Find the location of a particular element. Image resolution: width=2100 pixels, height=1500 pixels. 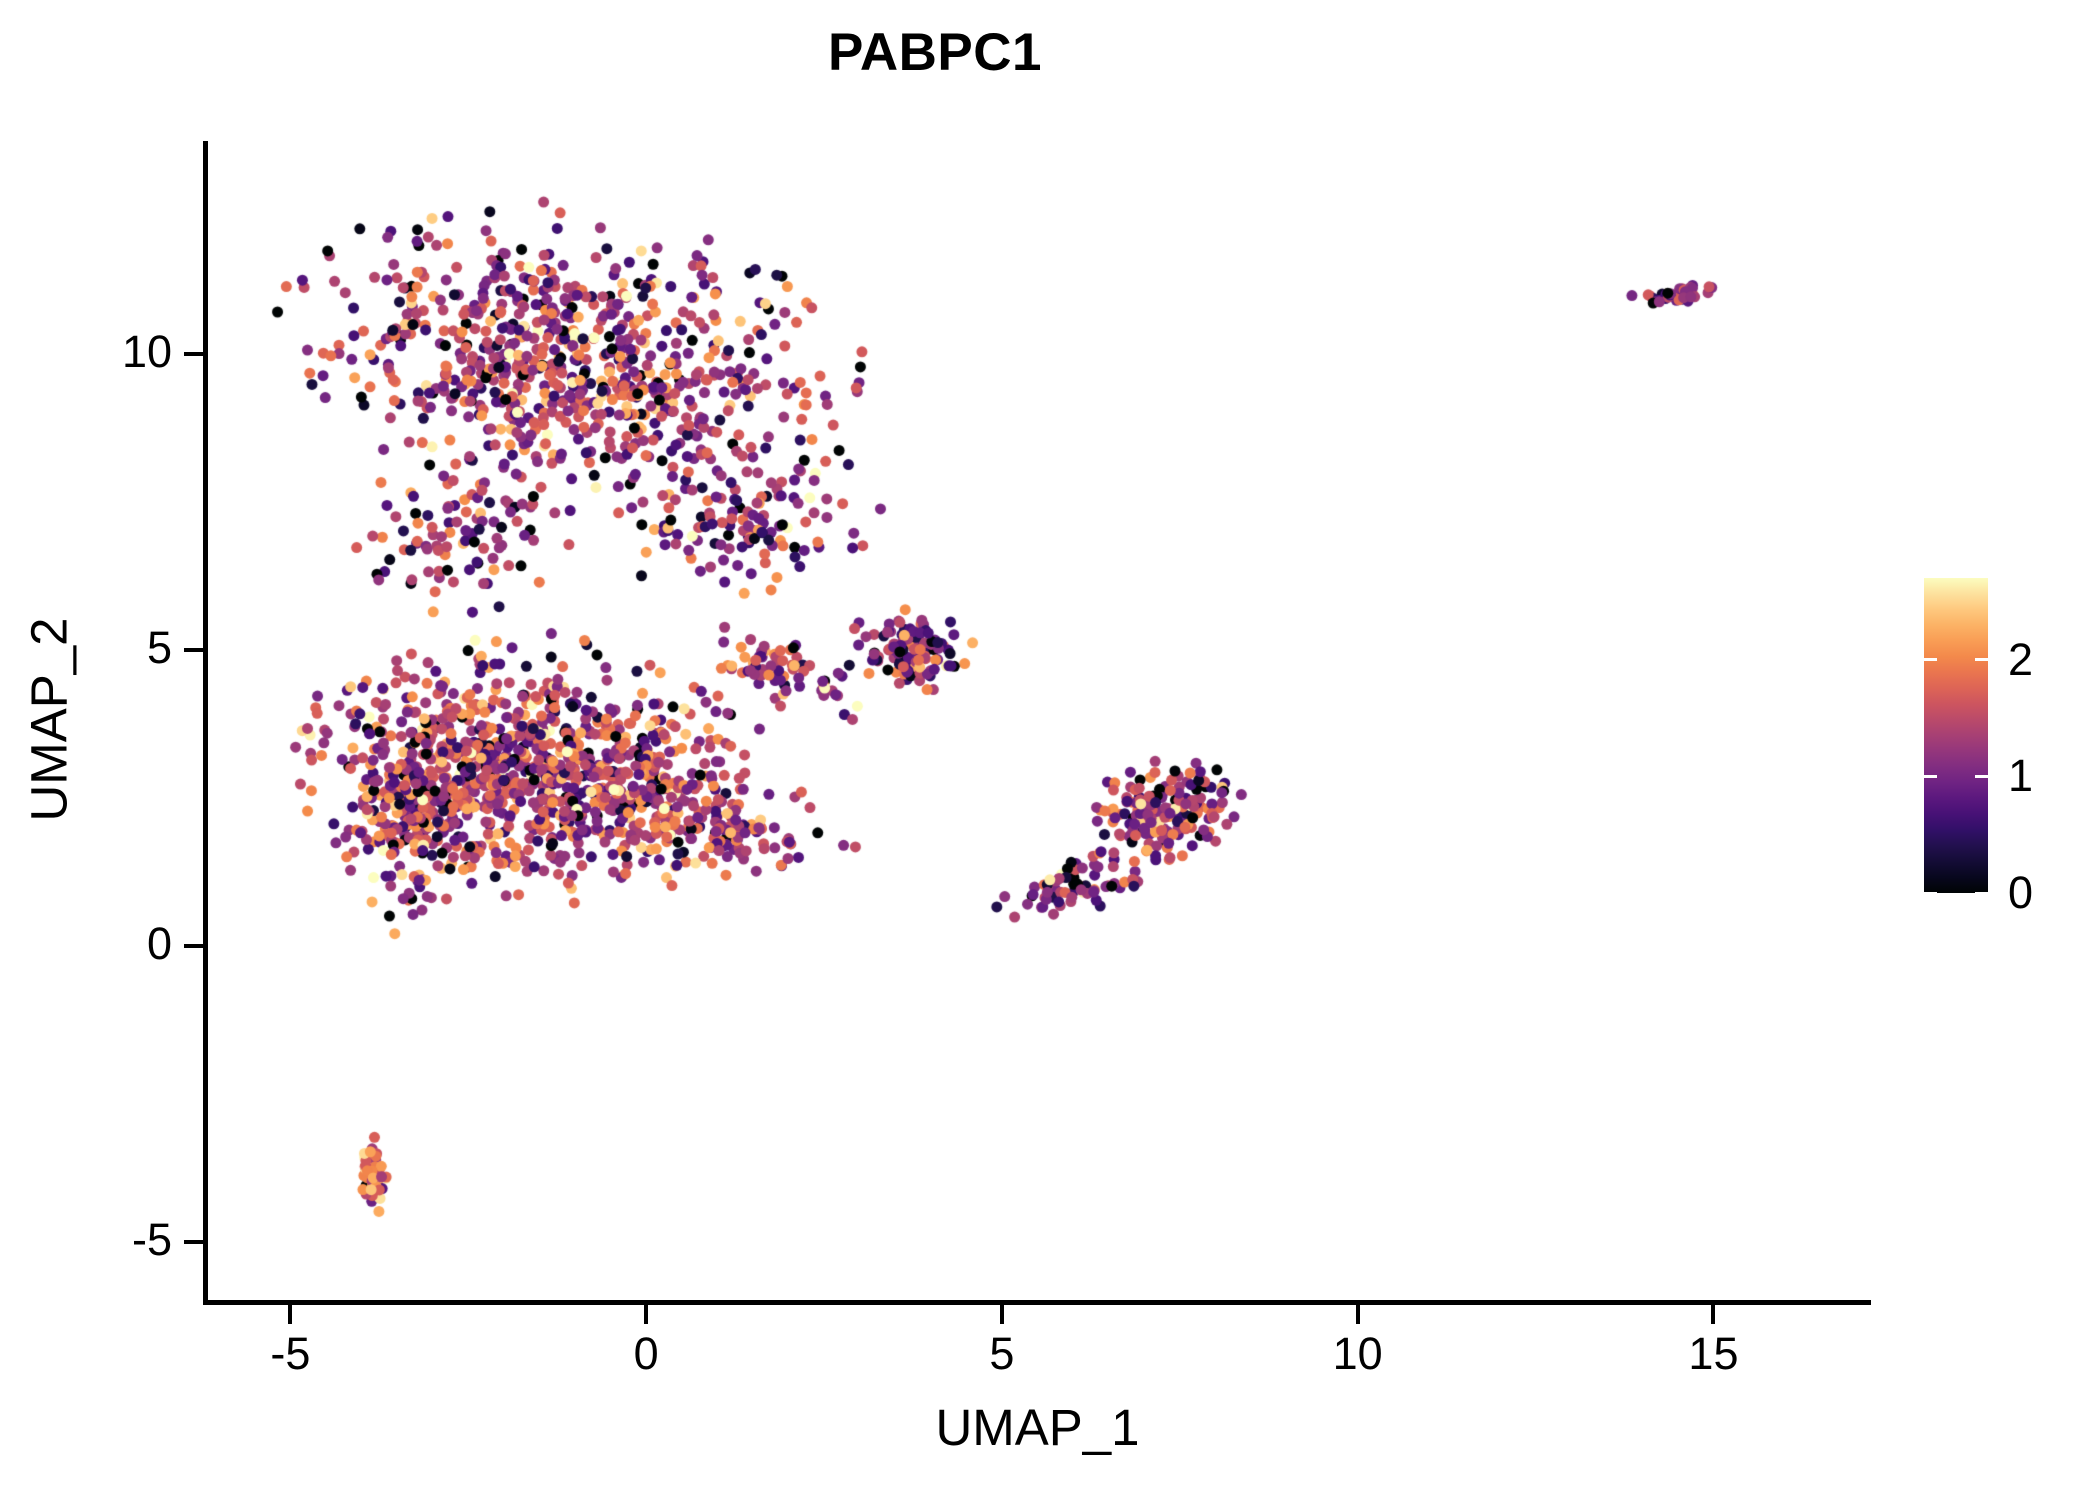

colorbar-gradient is located at coordinates (1956, 735).